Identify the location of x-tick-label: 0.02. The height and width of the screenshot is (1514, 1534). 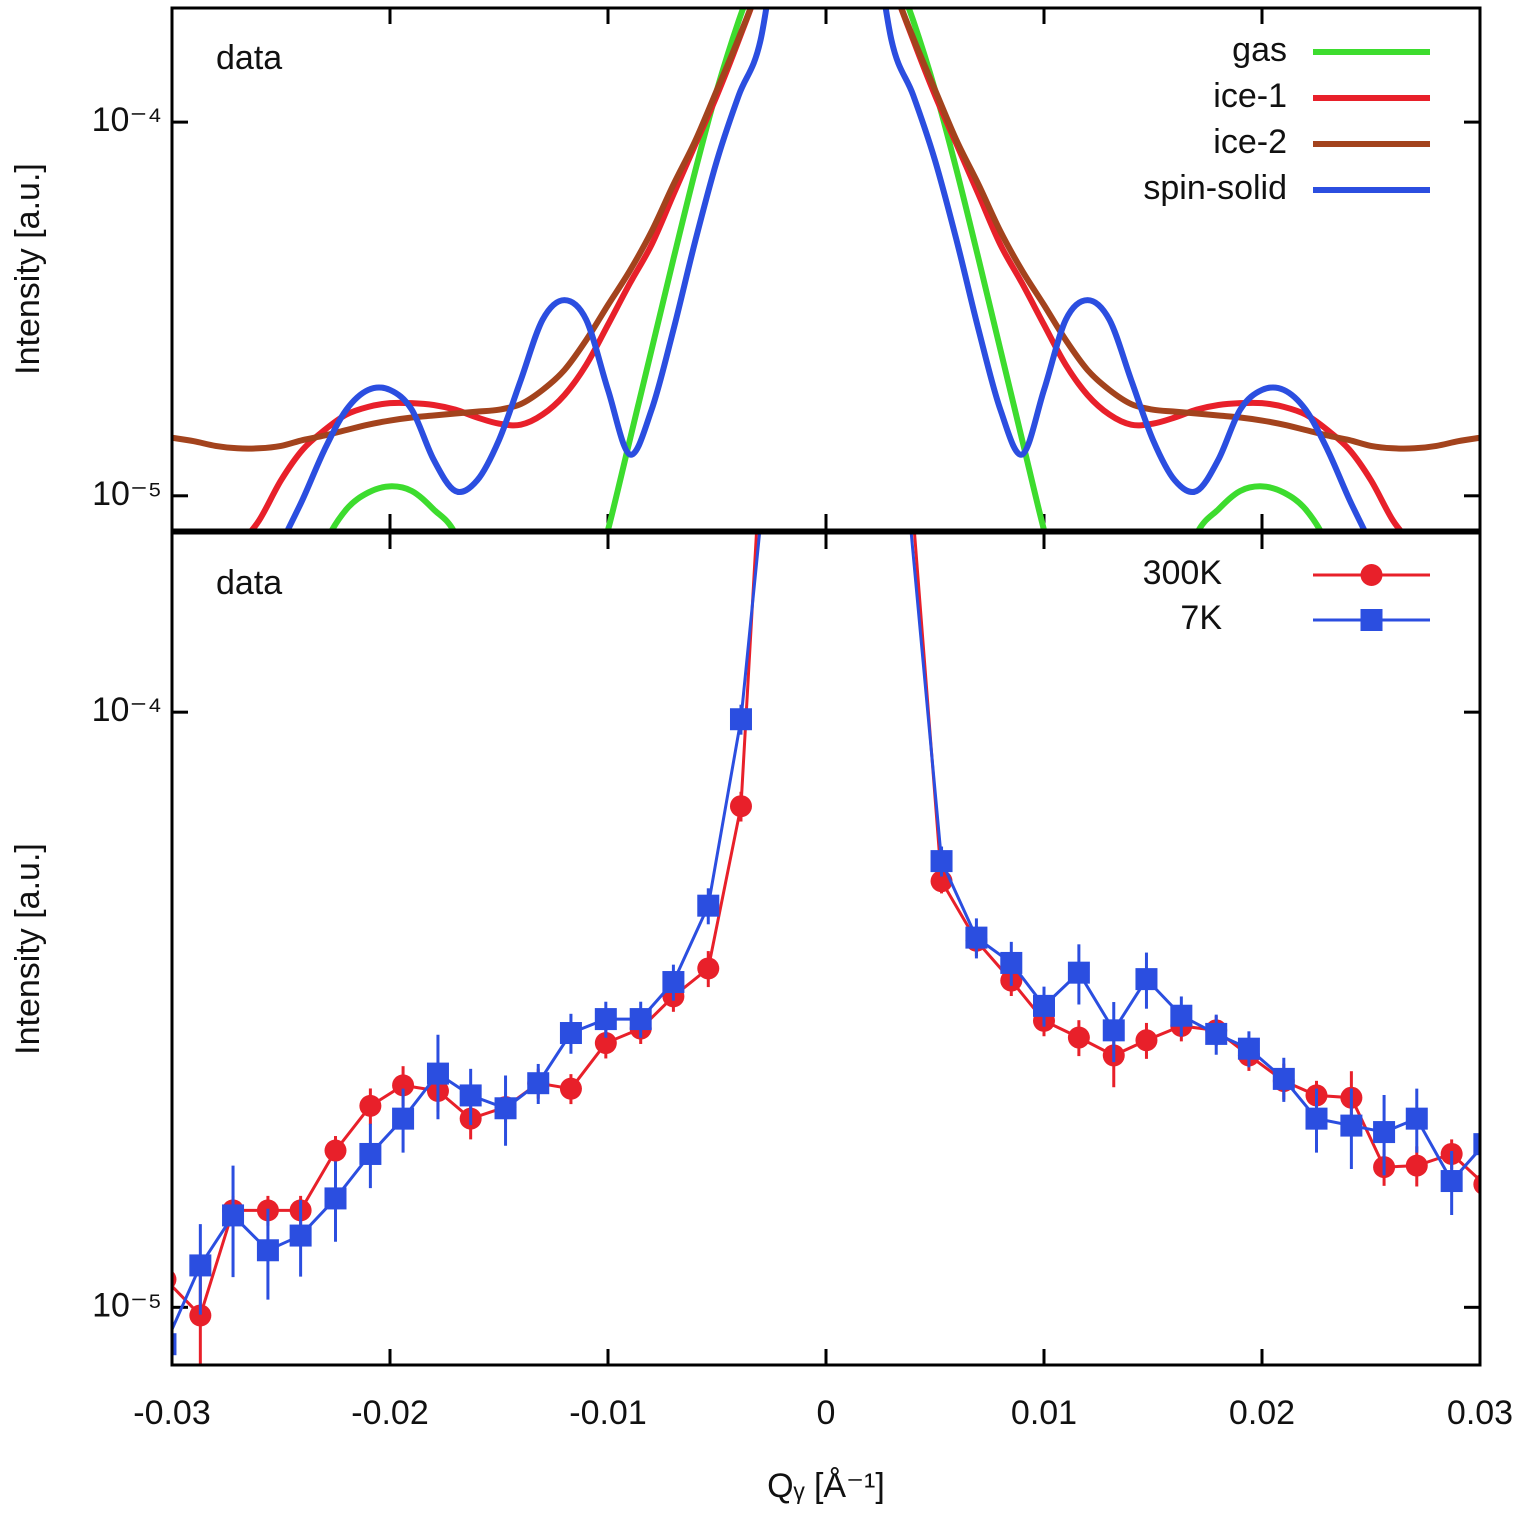
(1262, 1413).